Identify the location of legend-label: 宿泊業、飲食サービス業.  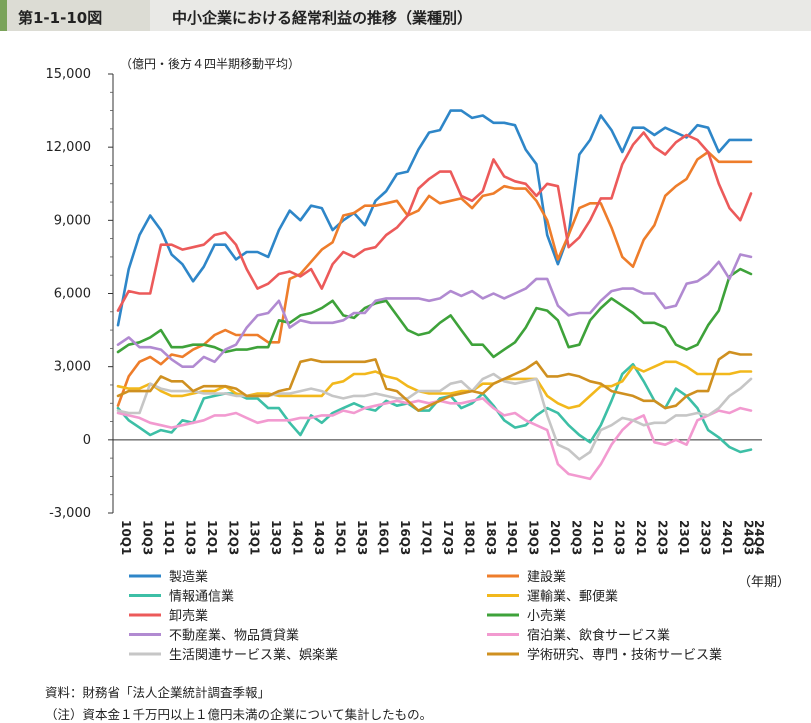
(598, 636).